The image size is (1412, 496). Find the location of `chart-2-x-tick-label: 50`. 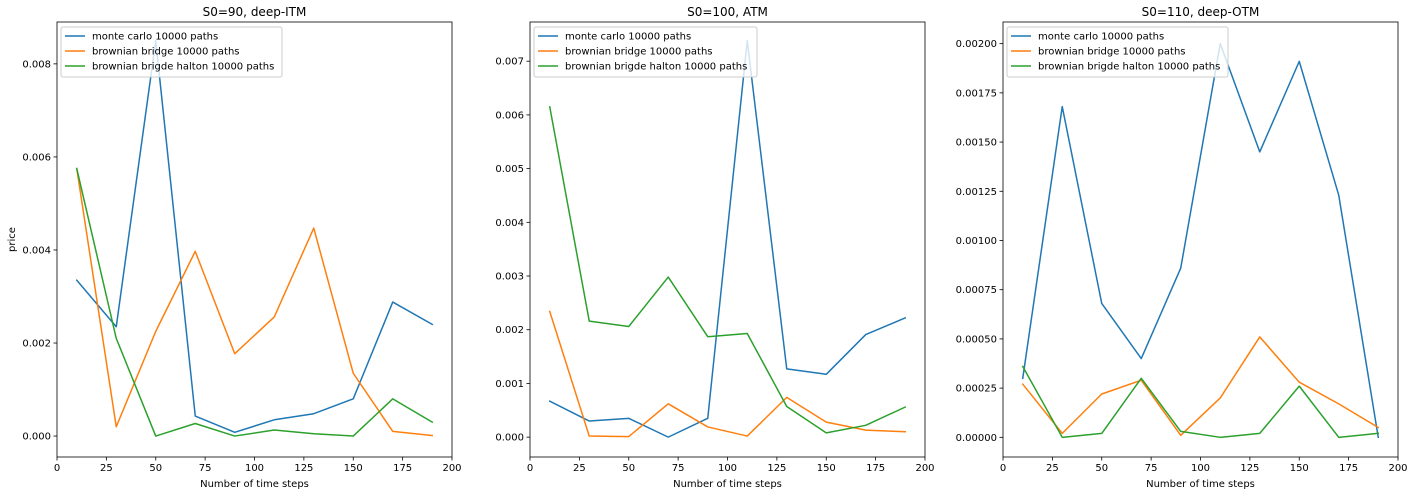

chart-2-x-tick-label: 50 is located at coordinates (628, 468).